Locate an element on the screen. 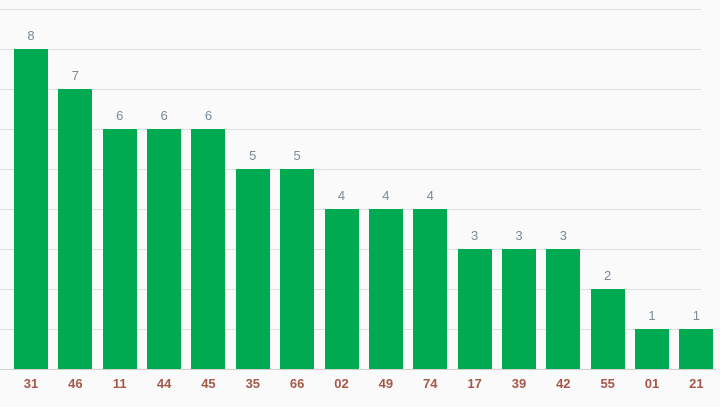 Image resolution: width=720 pixels, height=407 pixels. bar-value-label: 7 is located at coordinates (75, 75).